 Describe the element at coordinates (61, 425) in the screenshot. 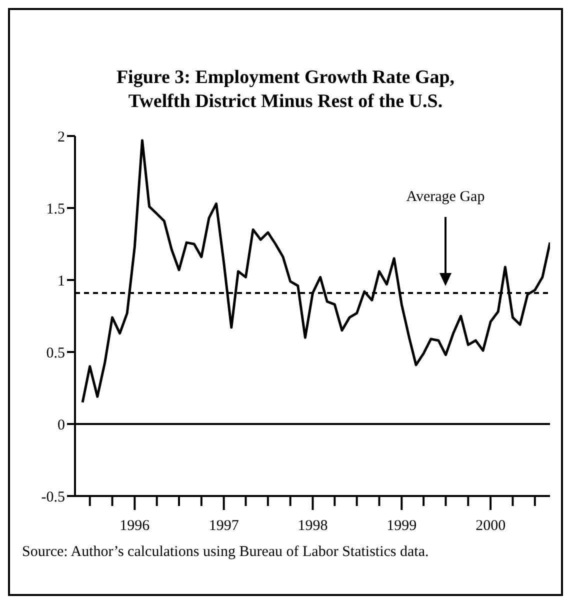

I see `y-tick-label: 0` at that location.